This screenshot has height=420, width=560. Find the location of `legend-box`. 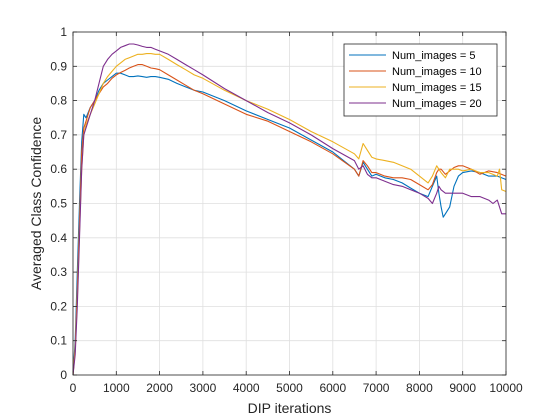

legend-box is located at coordinates (420, 80).